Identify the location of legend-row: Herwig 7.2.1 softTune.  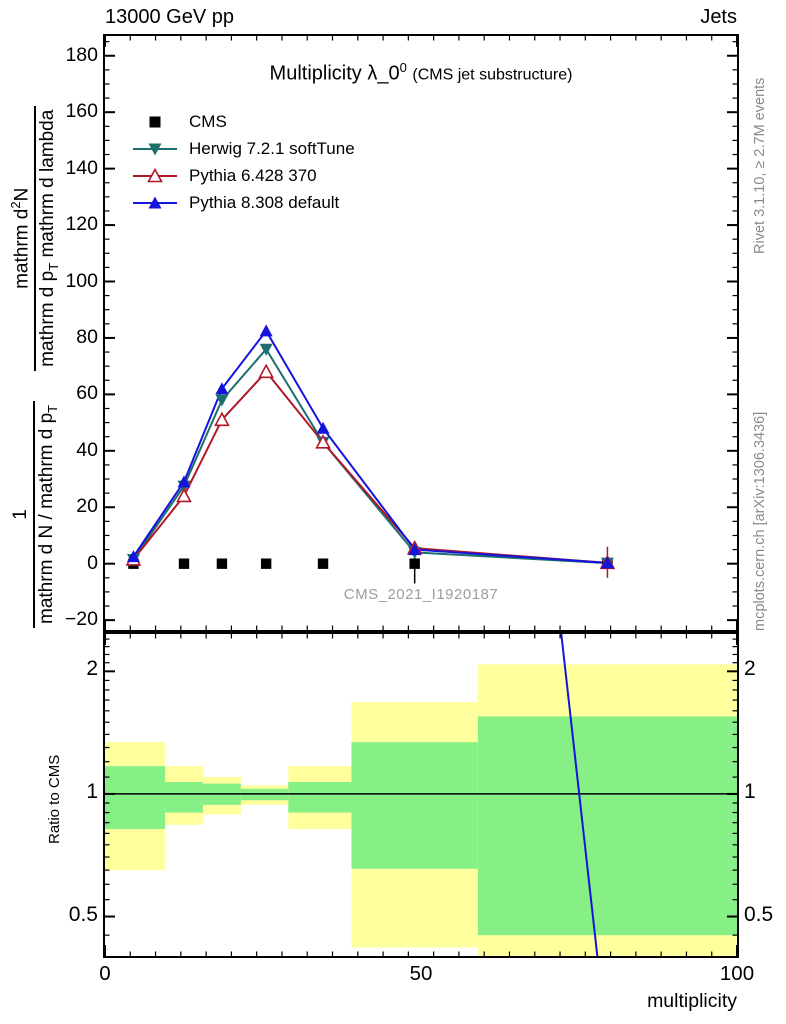
(243, 148).